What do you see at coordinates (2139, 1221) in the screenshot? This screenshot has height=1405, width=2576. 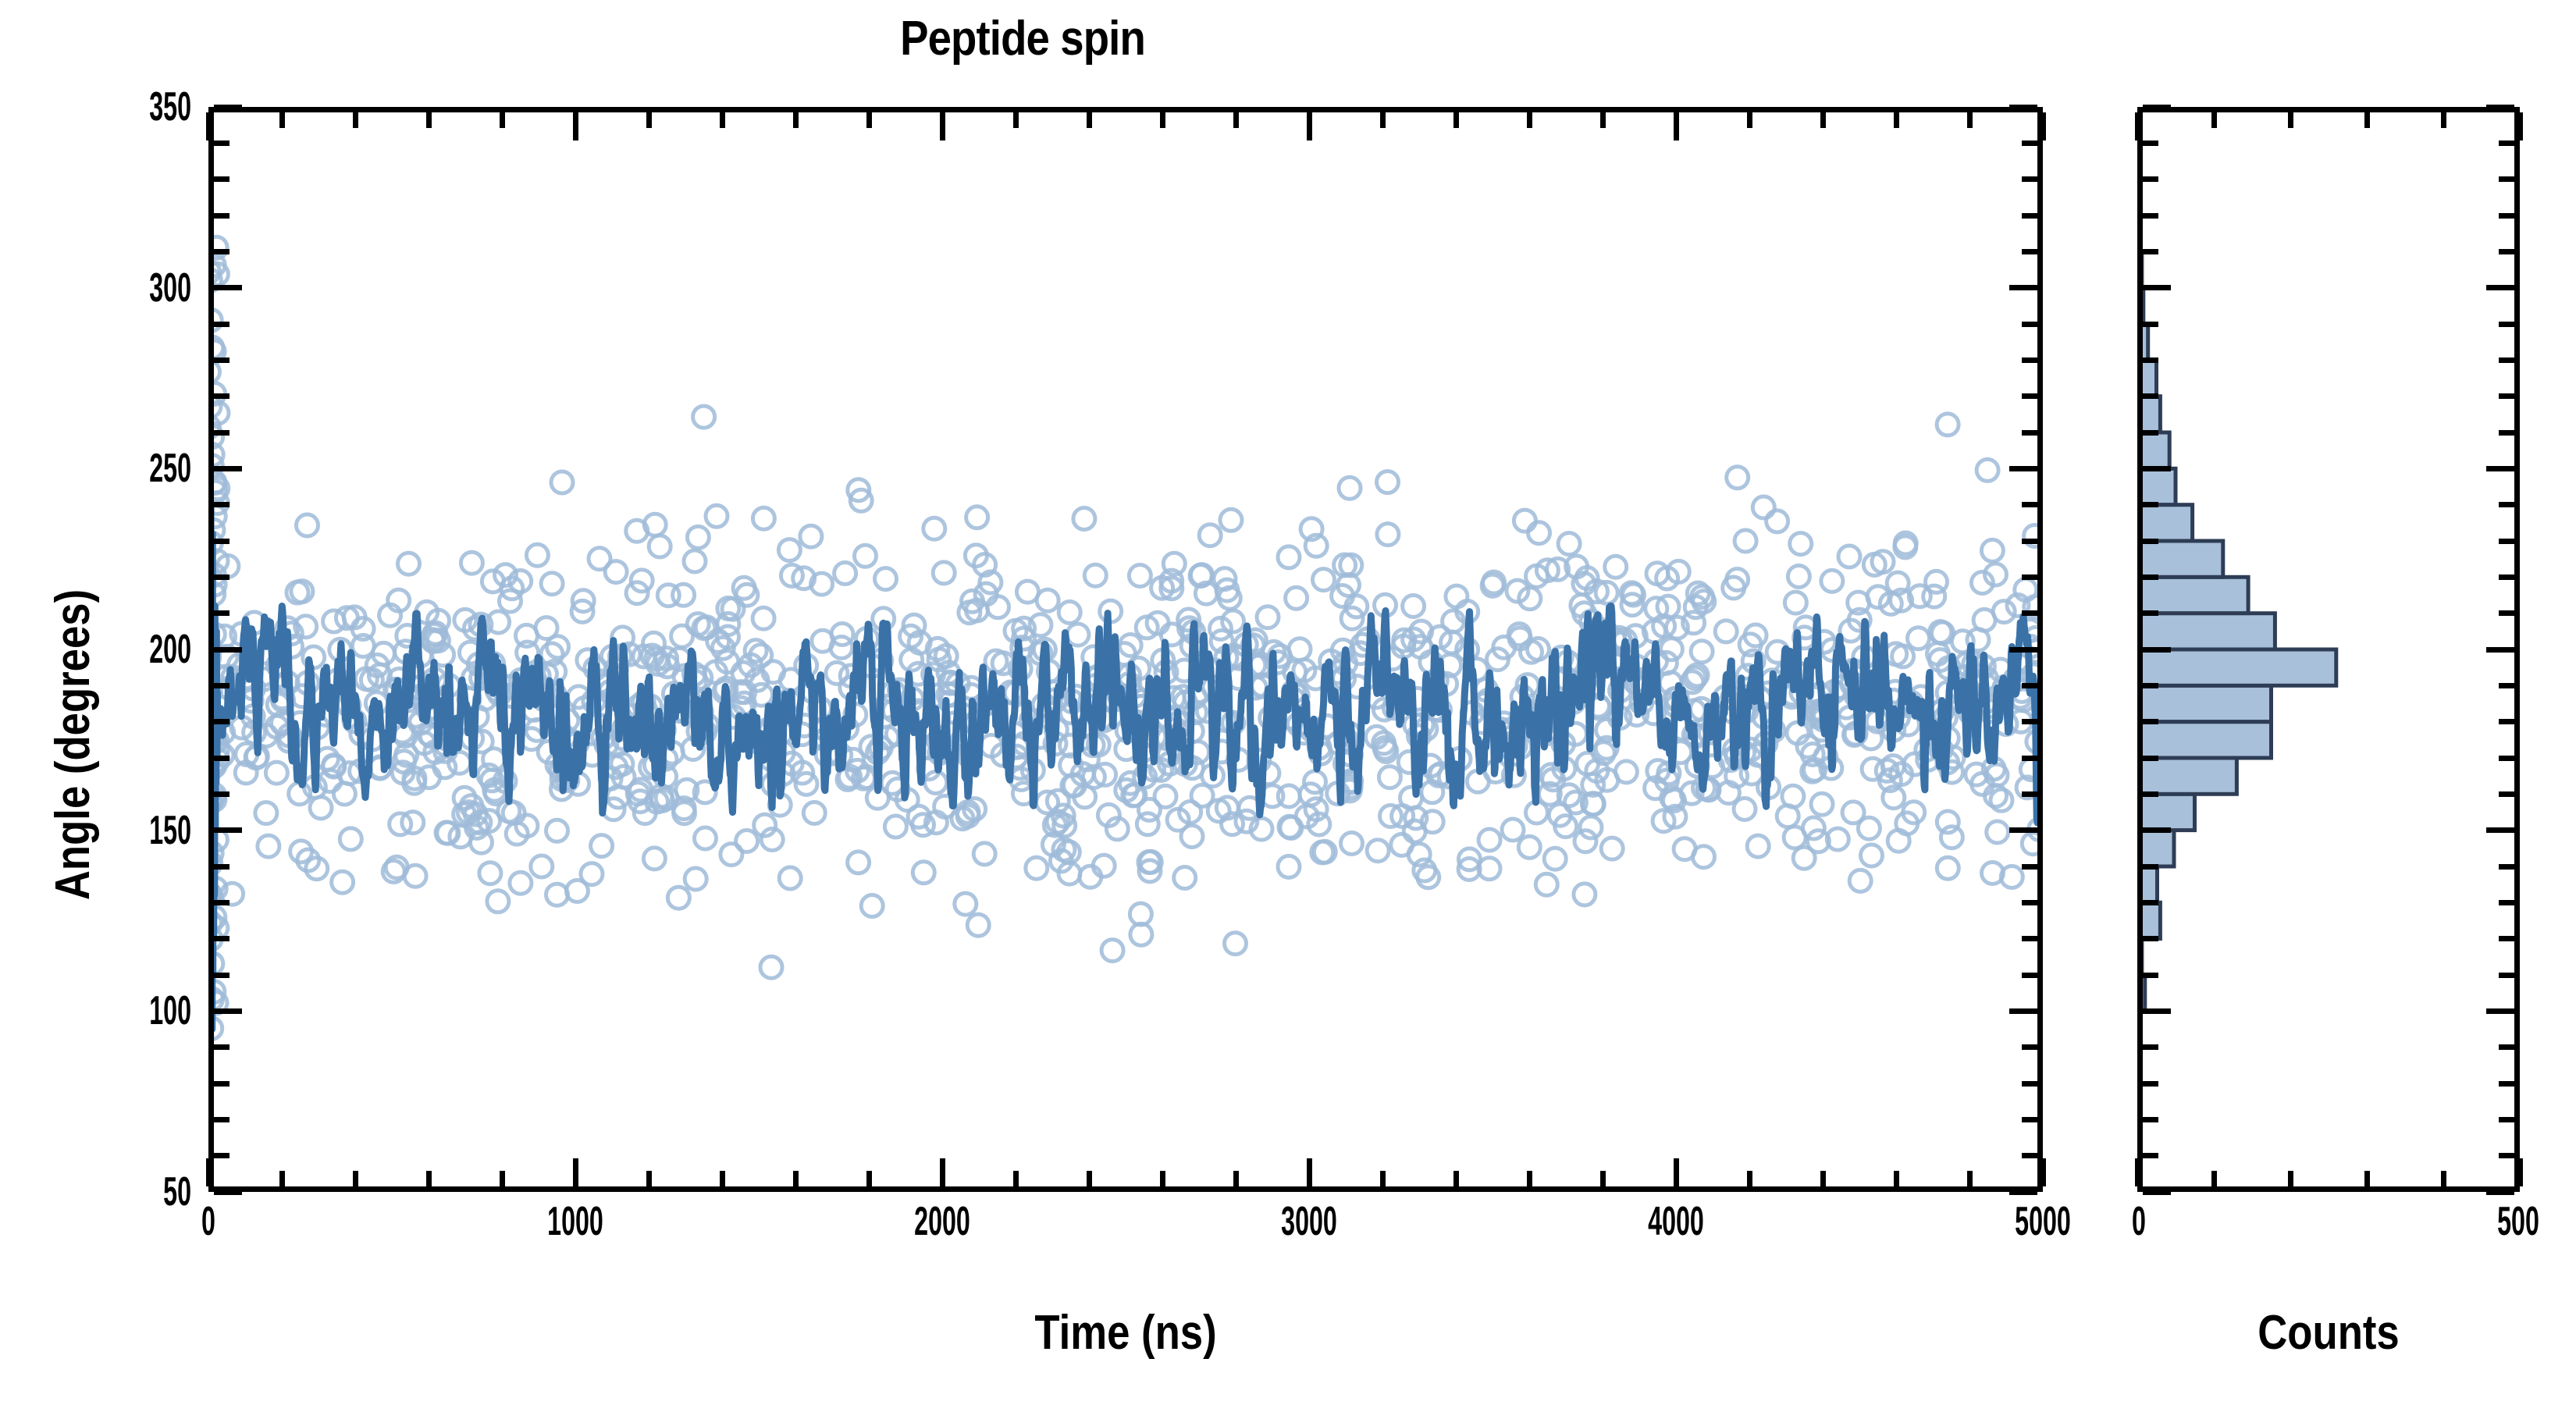 I see `hist-x-tick-label: 0` at bounding box center [2139, 1221].